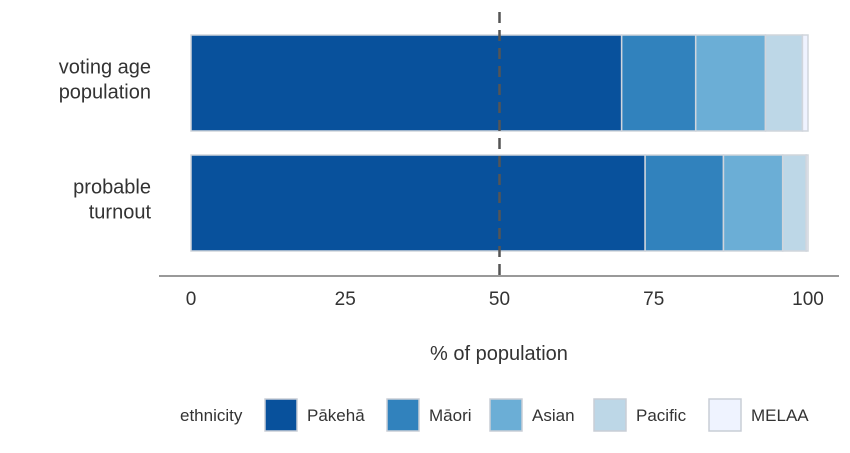 This screenshot has width=850, height=453. Describe the element at coordinates (112, 188) in the screenshot. I see `category-label: probable` at that location.